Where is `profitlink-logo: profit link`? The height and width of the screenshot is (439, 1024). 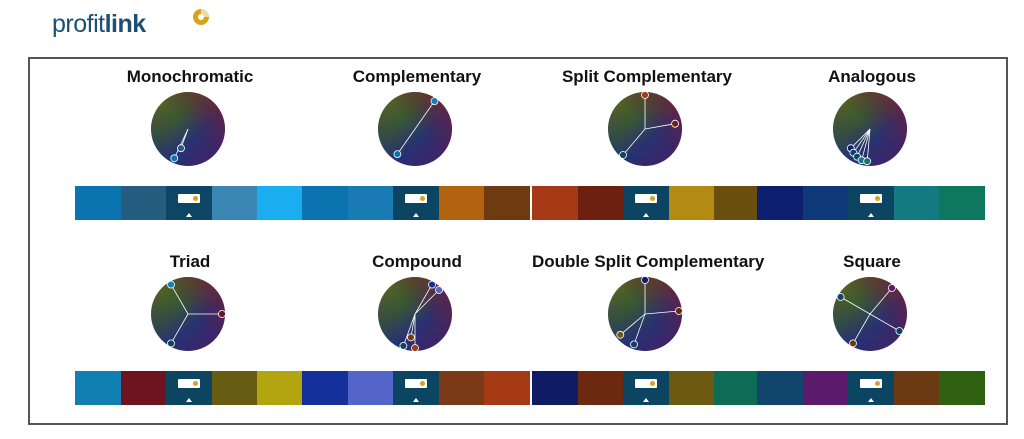 profitlink-logo: profit link is located at coordinates (130, 25).